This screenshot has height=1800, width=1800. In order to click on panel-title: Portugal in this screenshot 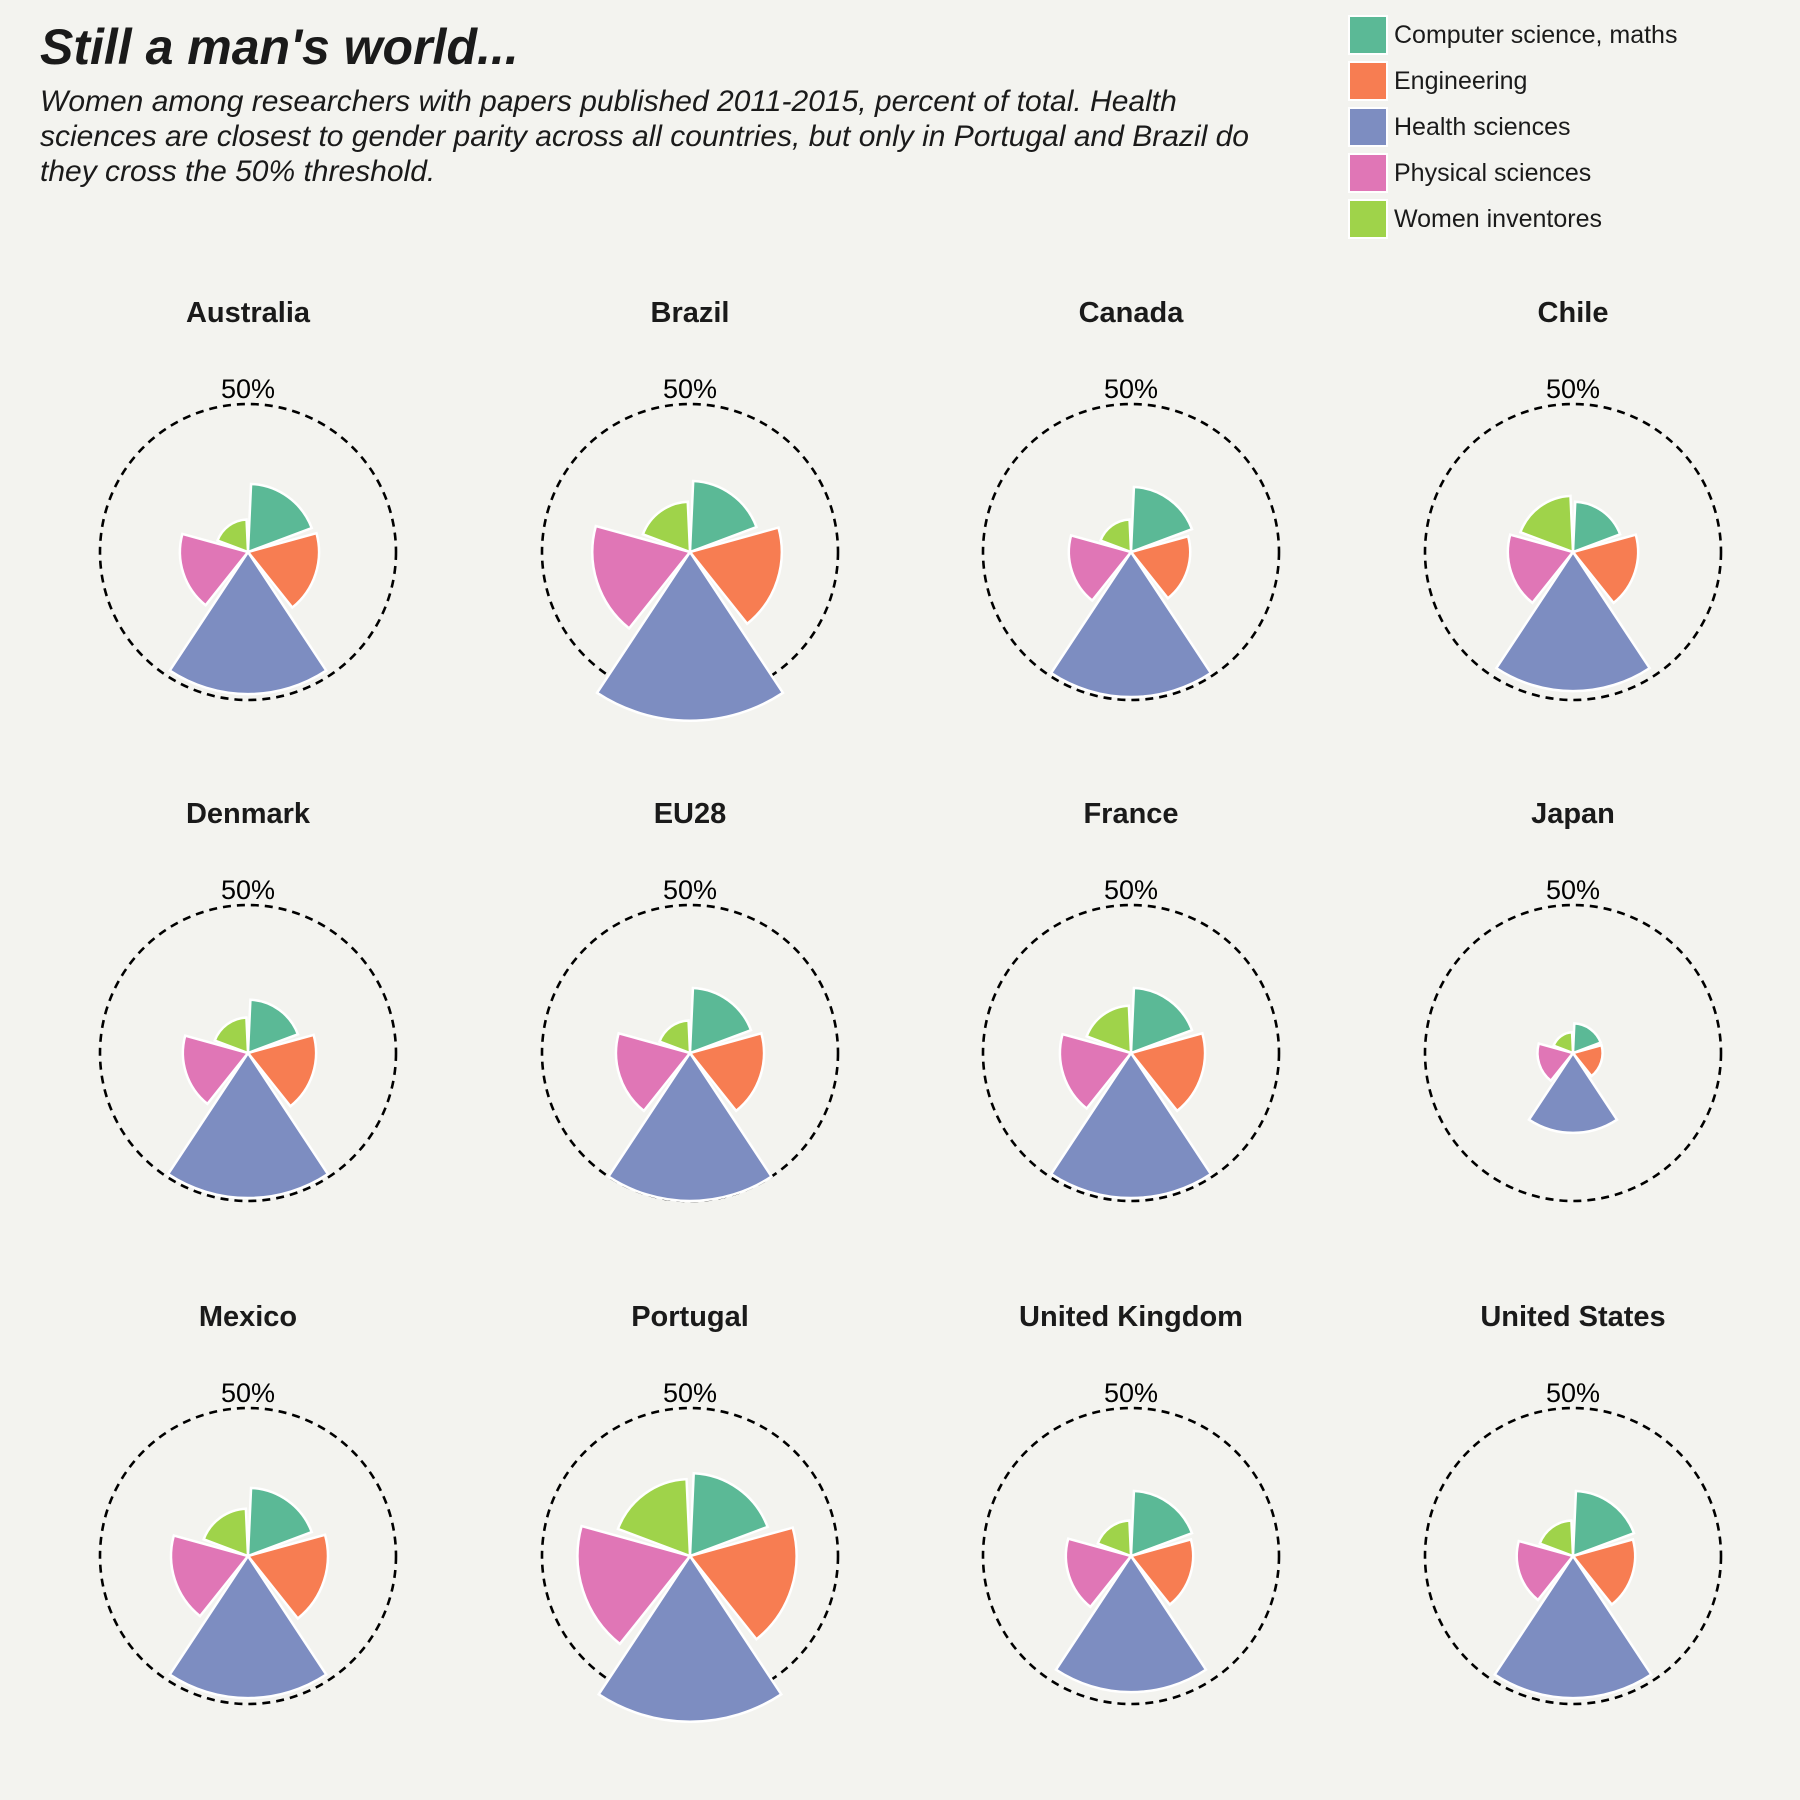, I will do `click(690, 1317)`.